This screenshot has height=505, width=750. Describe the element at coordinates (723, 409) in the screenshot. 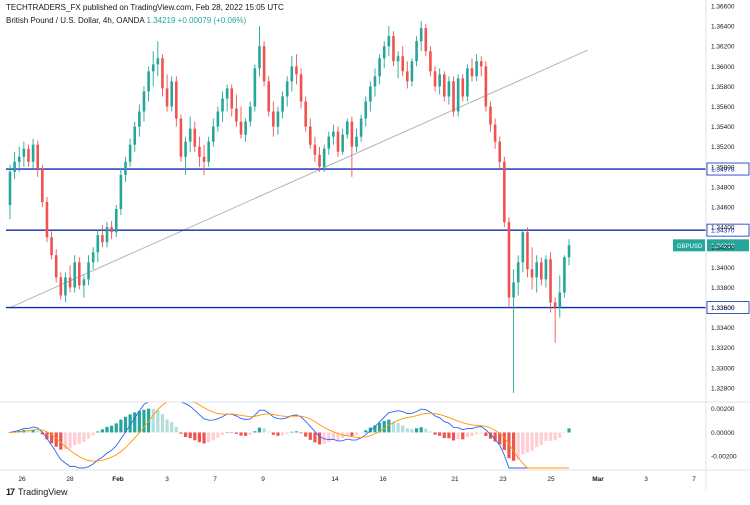

I see `macd-tick-label: 0.00200` at that location.